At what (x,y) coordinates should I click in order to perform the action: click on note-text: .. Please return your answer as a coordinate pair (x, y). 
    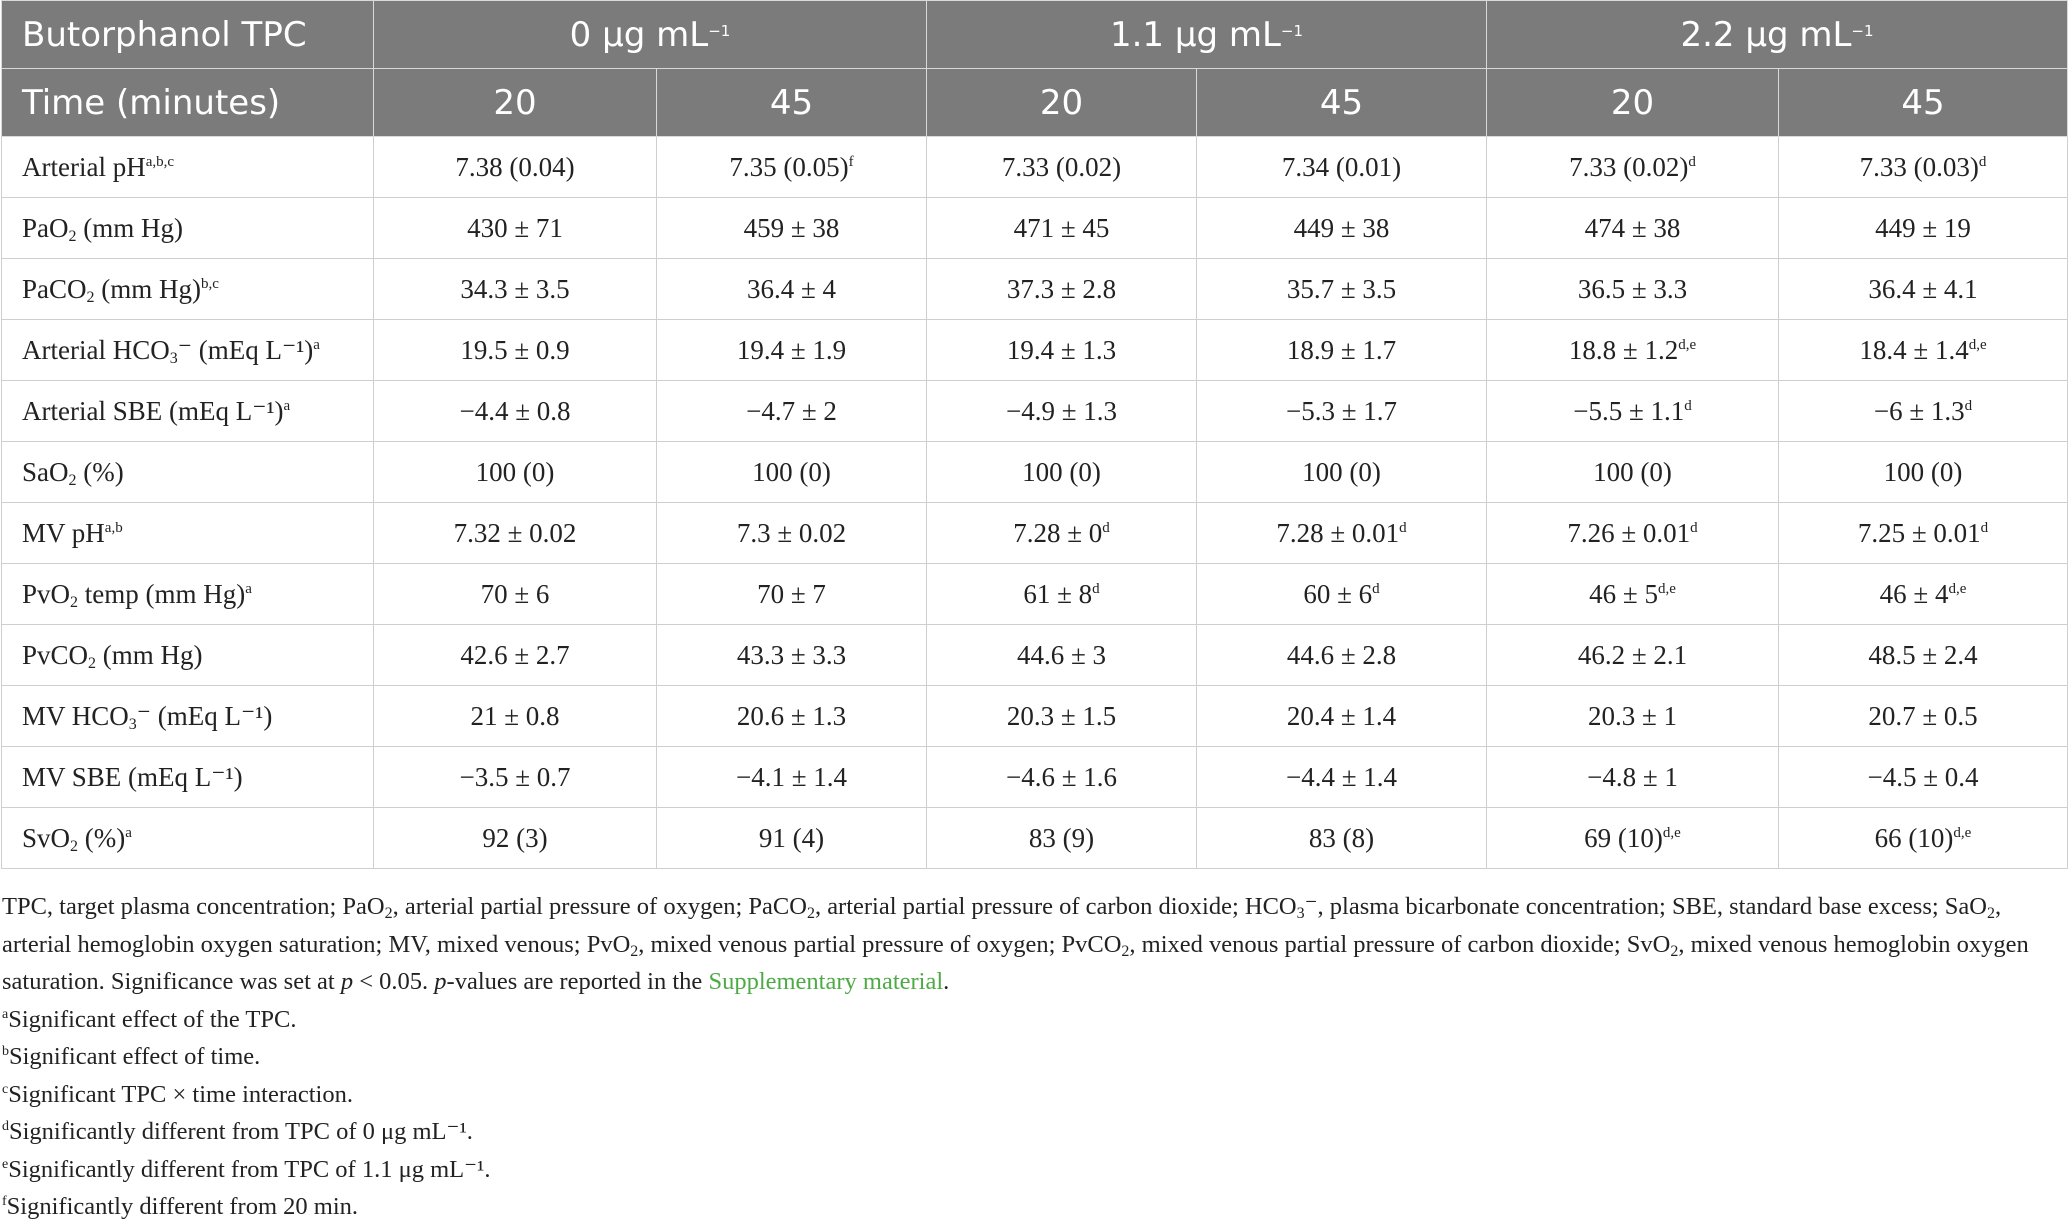
    Looking at the image, I should click on (946, 981).